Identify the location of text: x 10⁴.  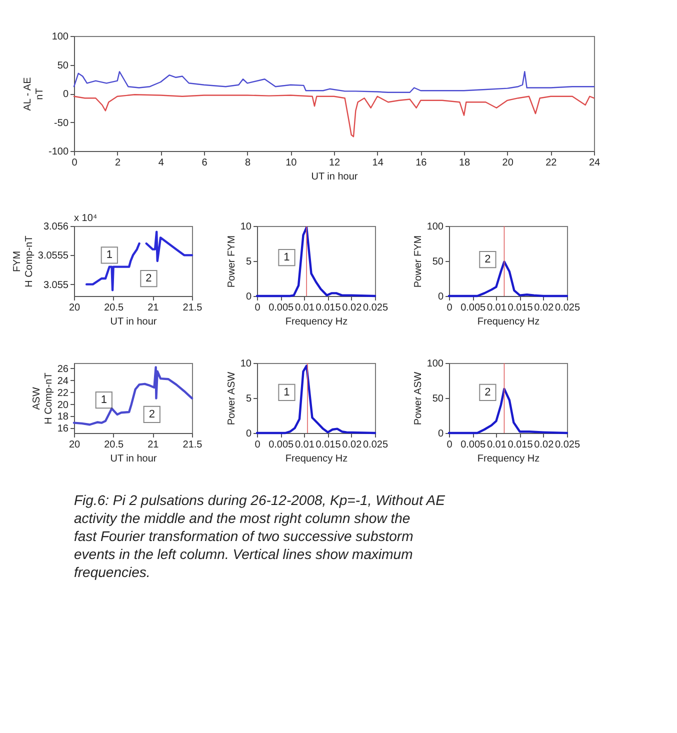
(86, 218).